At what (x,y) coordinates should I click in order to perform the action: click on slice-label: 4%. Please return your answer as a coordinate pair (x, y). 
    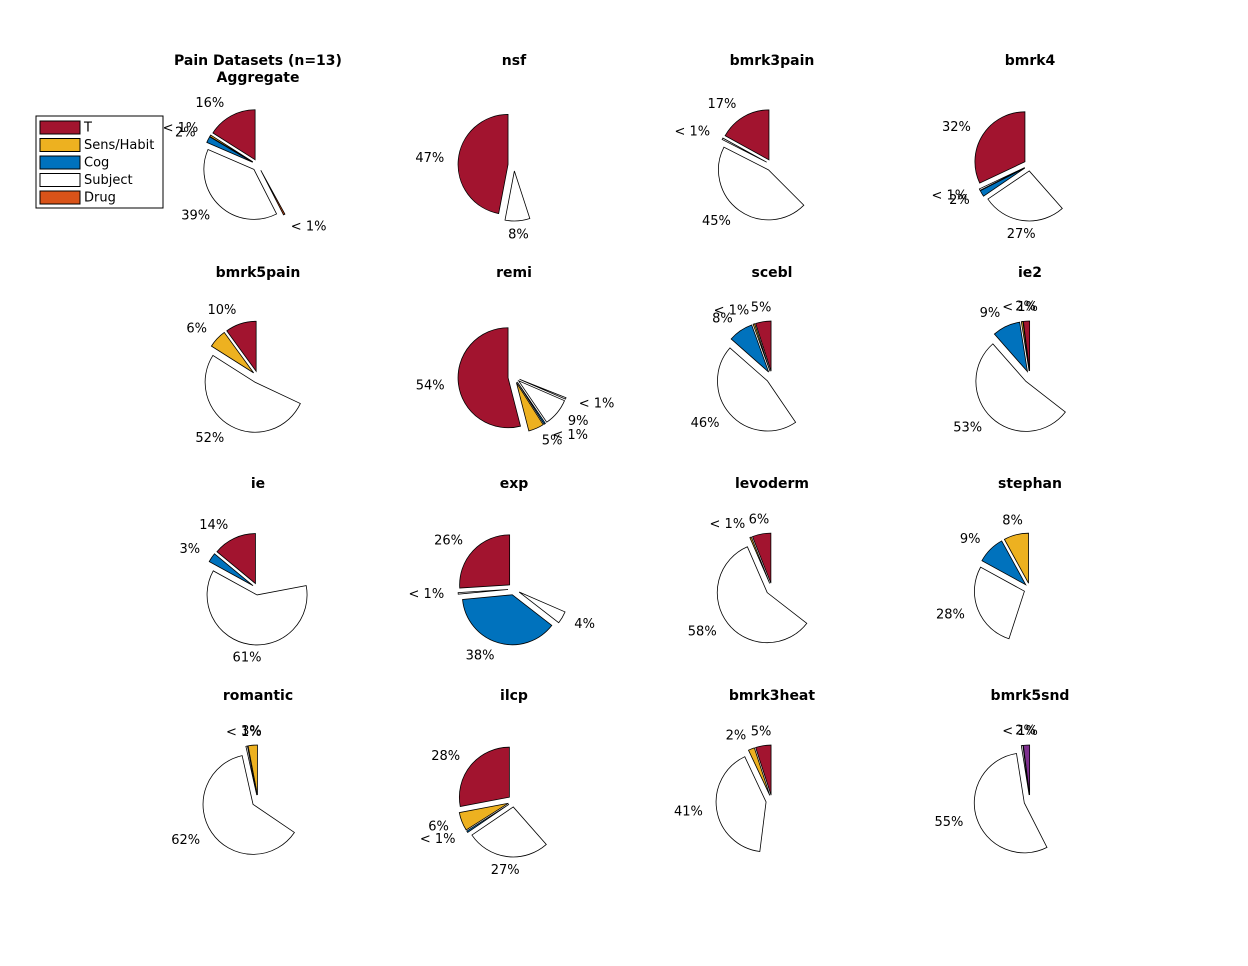
    Looking at the image, I should click on (584, 624).